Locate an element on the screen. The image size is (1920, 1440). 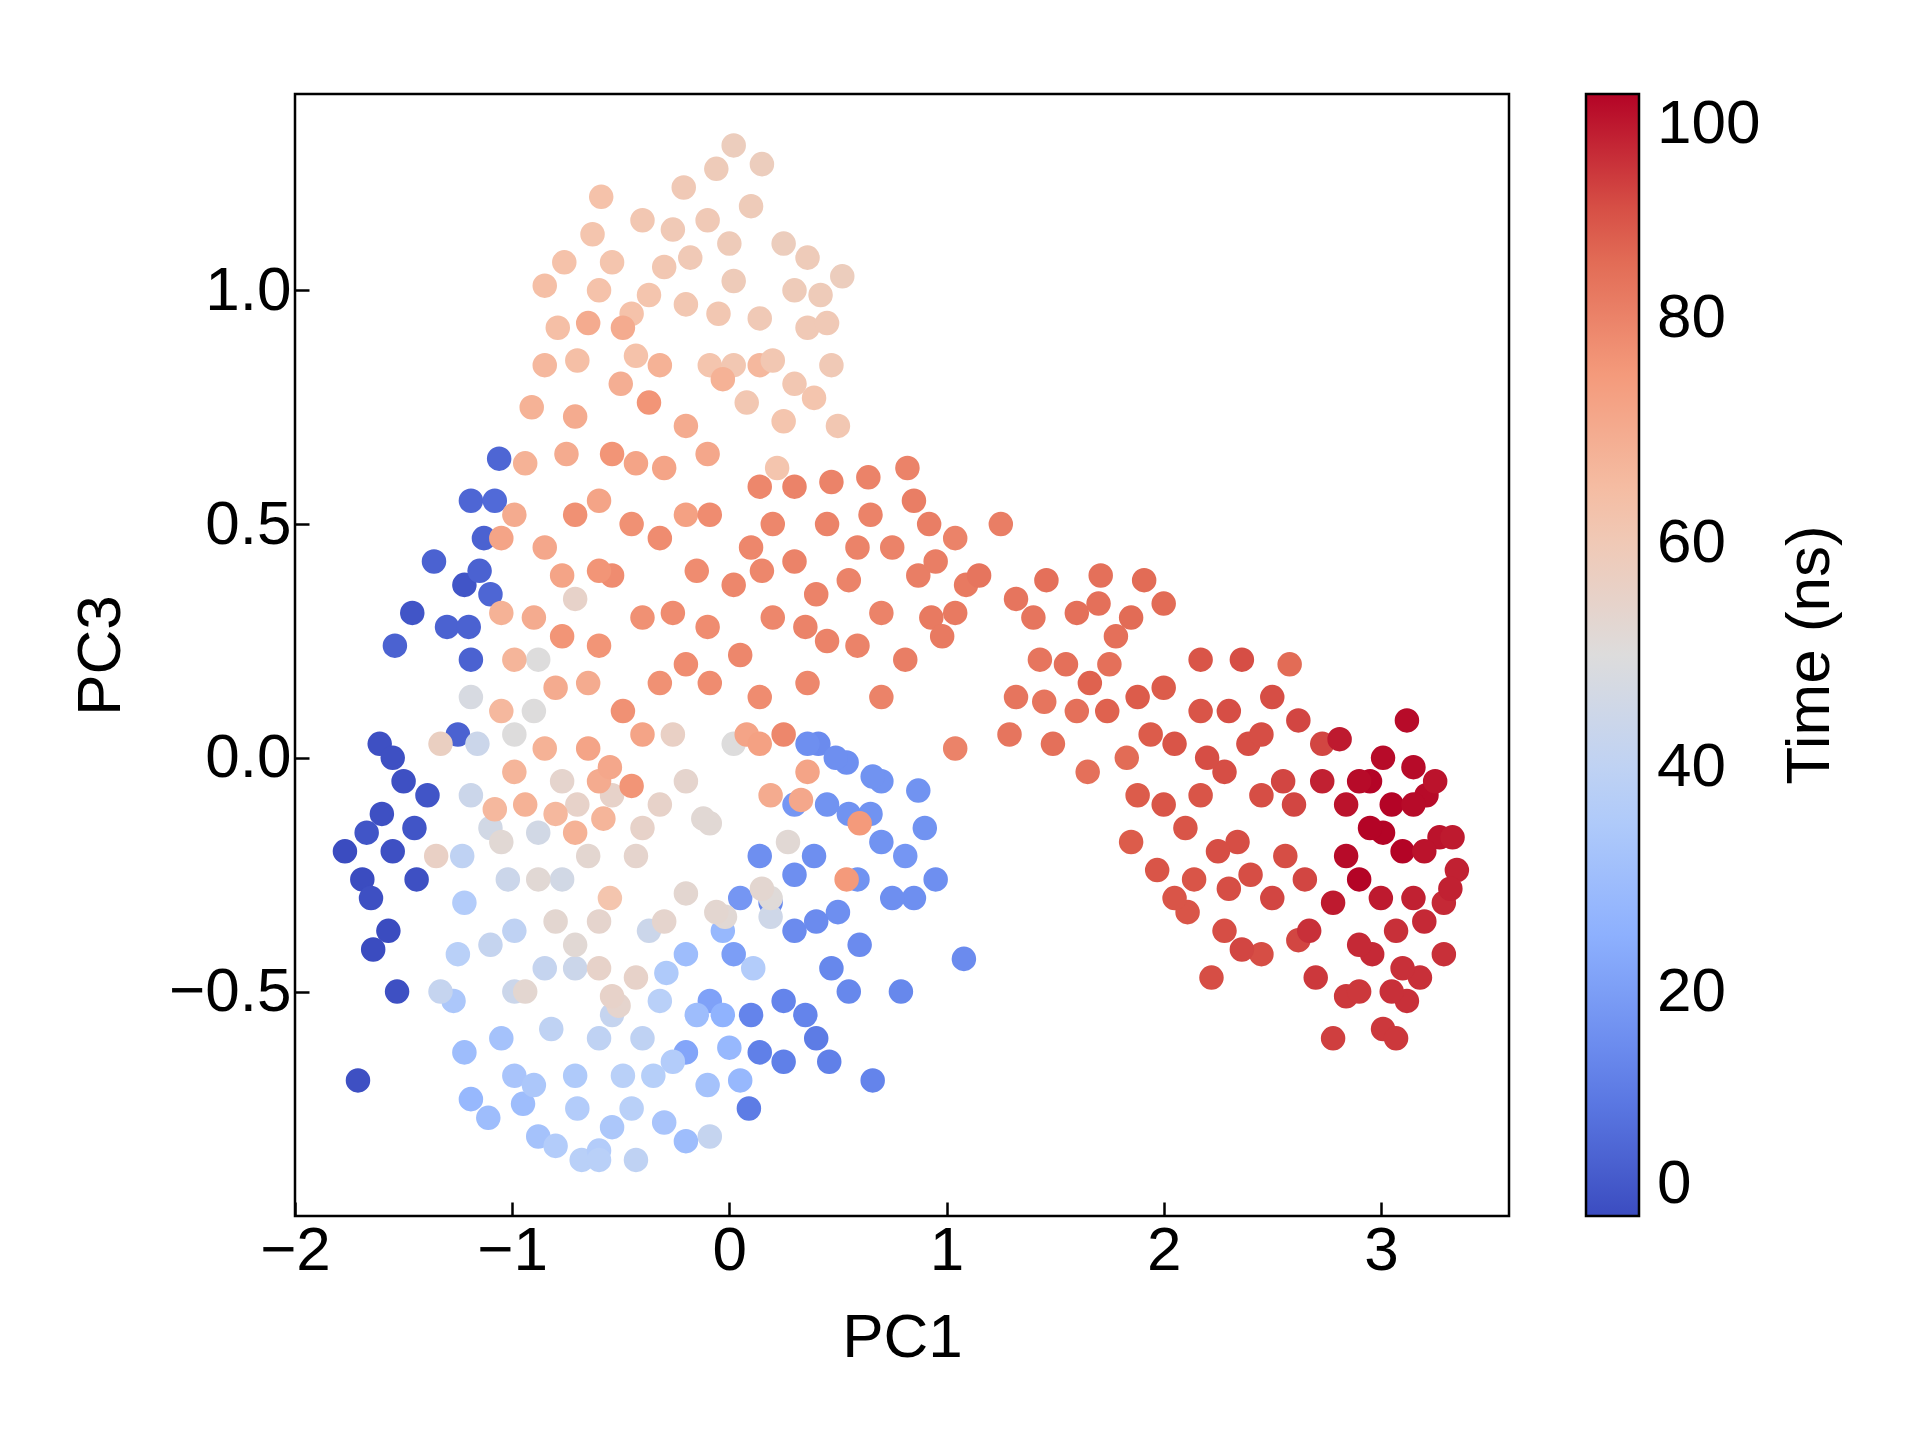
color-bar-label: 40 is located at coordinates (1691, 765).